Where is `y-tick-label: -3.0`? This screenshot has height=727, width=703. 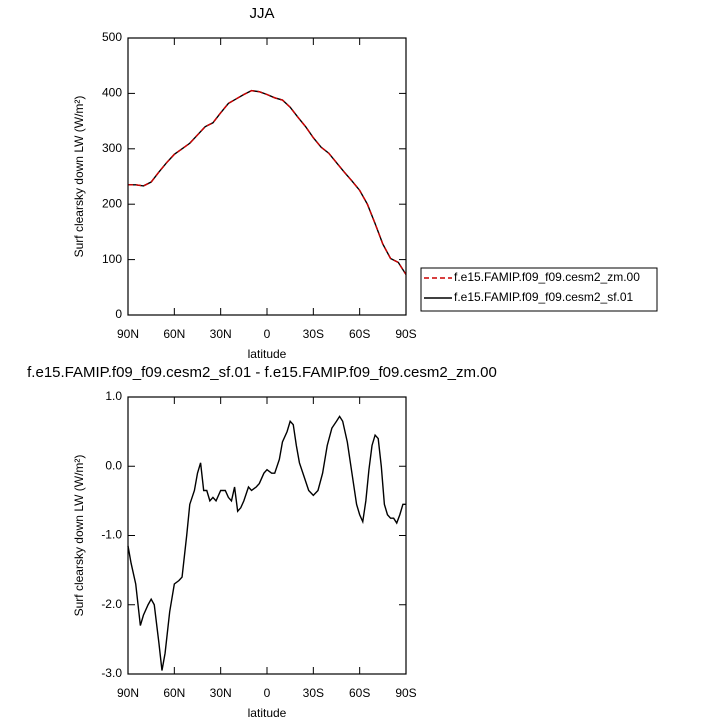 y-tick-label: -3.0 is located at coordinates (111, 673).